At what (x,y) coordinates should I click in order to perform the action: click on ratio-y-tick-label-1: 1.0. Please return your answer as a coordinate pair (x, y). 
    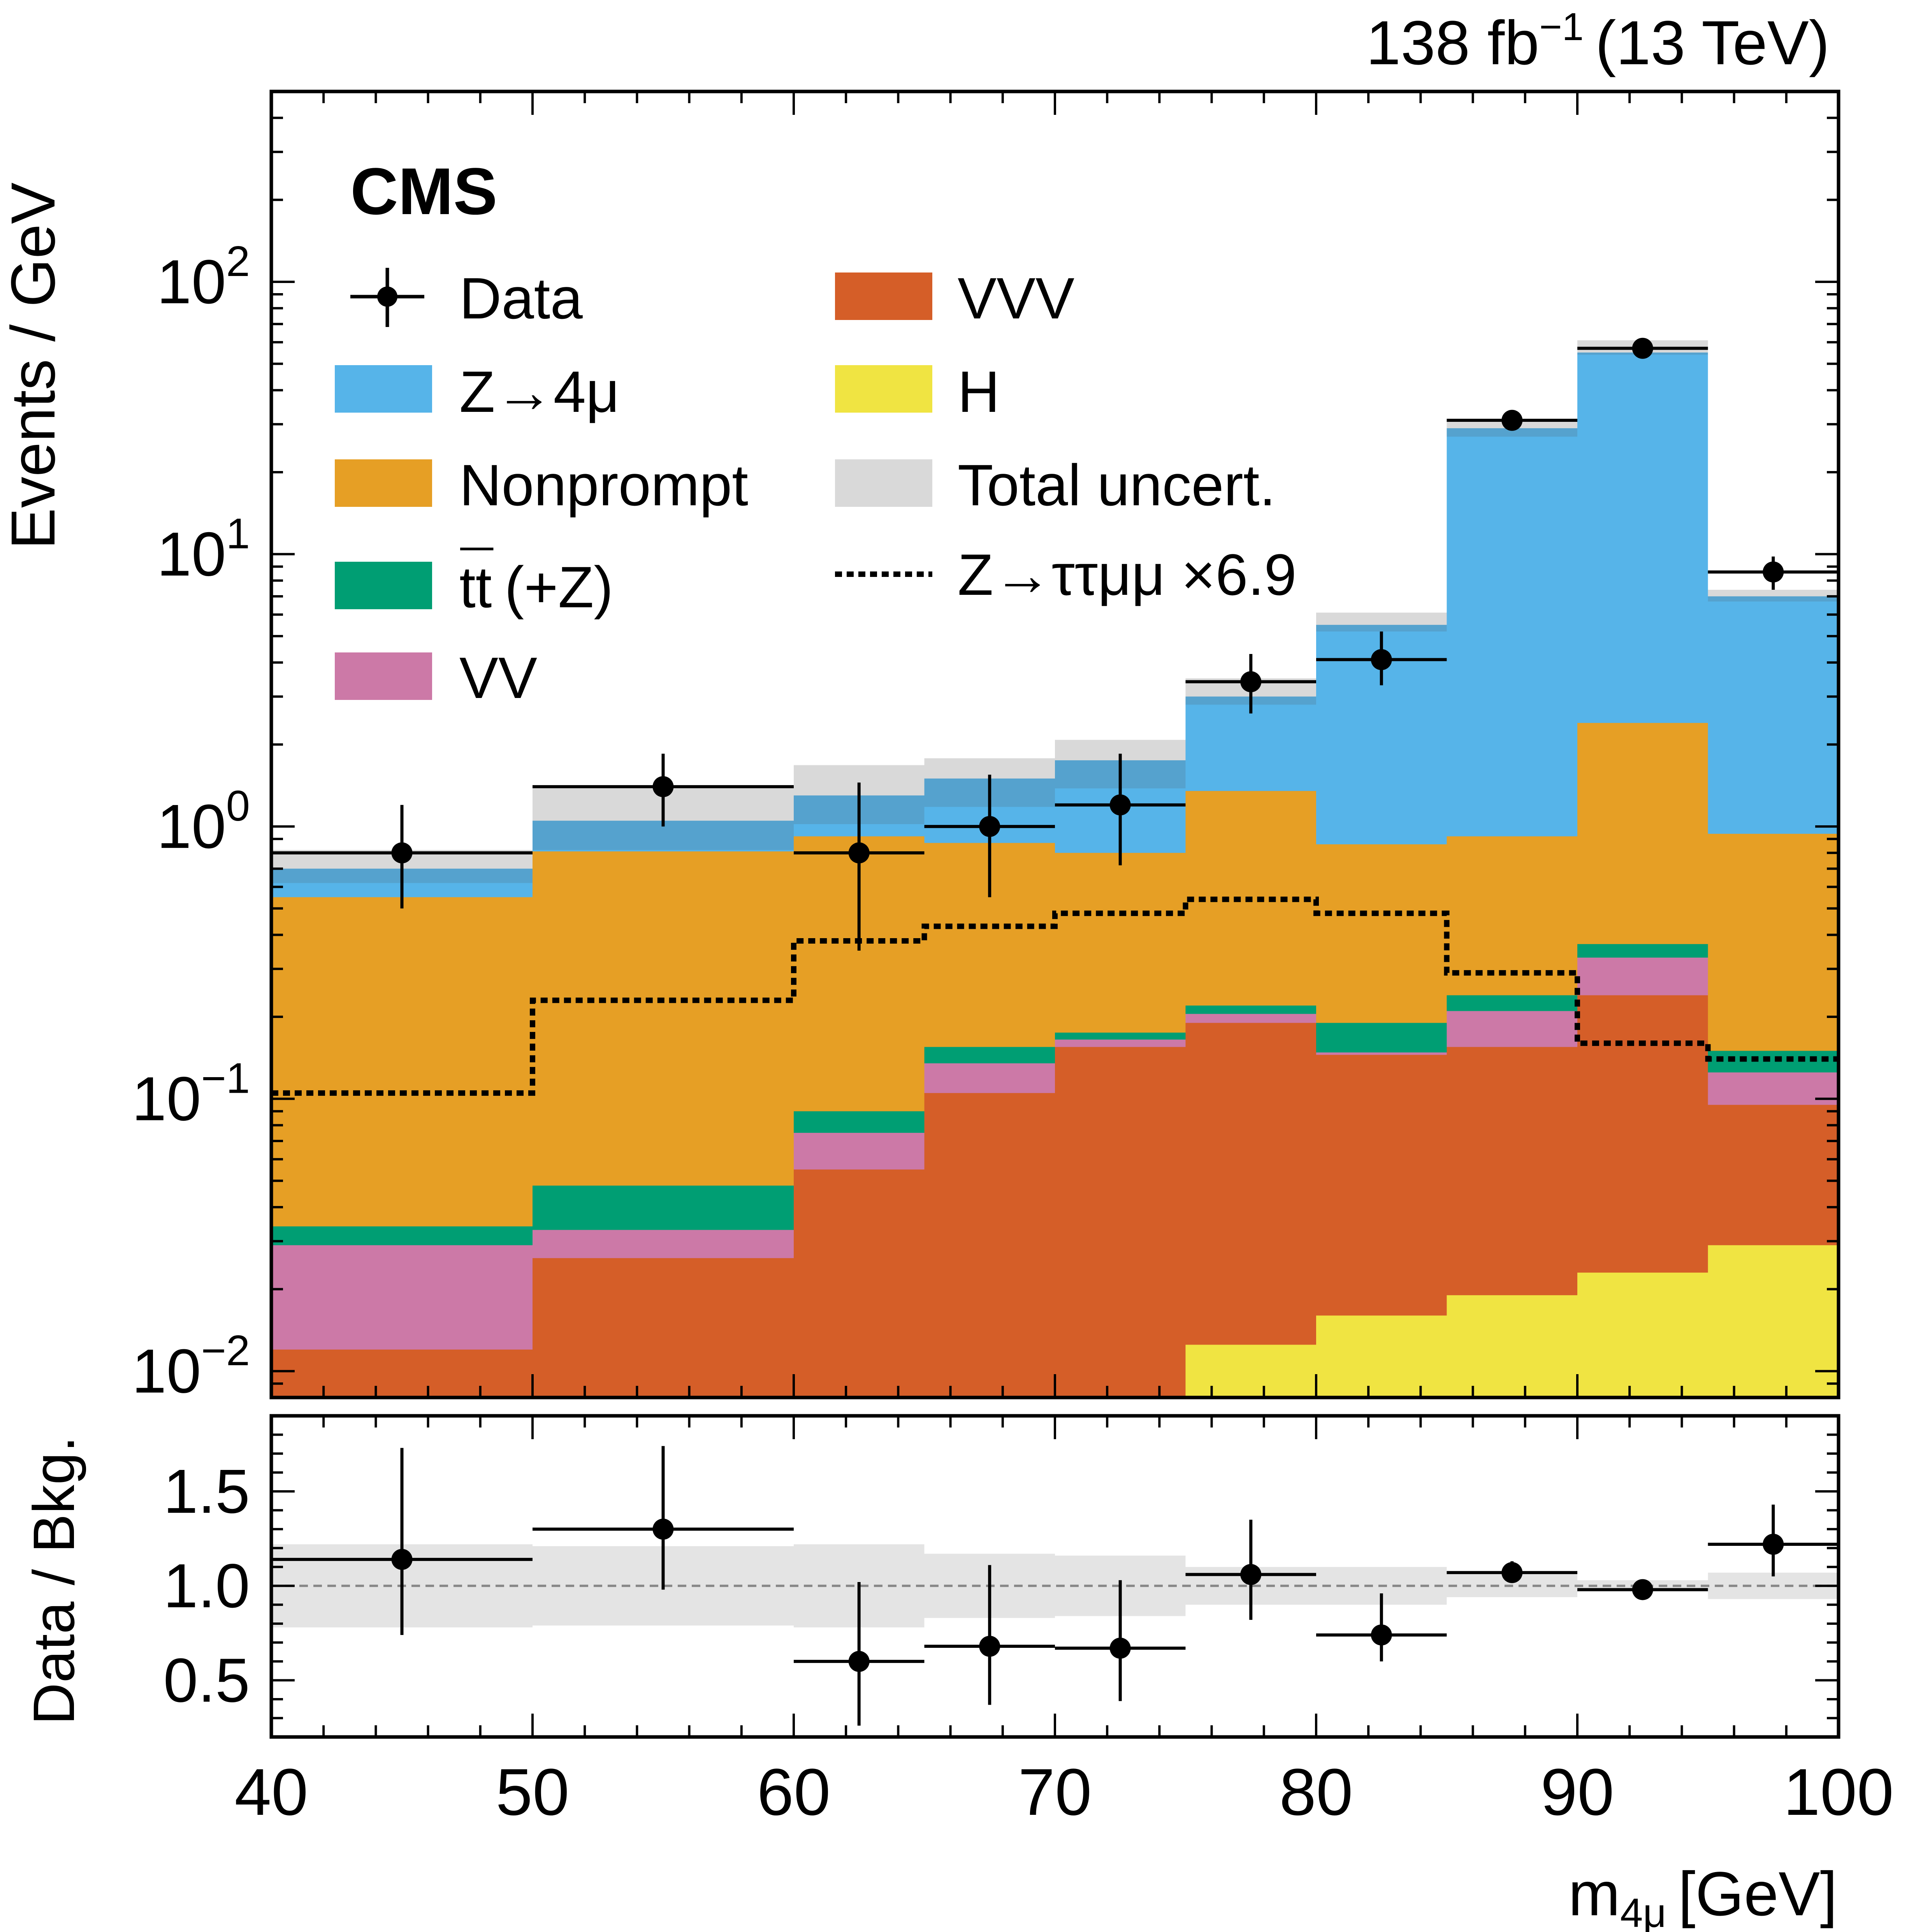
    Looking at the image, I should click on (207, 1586).